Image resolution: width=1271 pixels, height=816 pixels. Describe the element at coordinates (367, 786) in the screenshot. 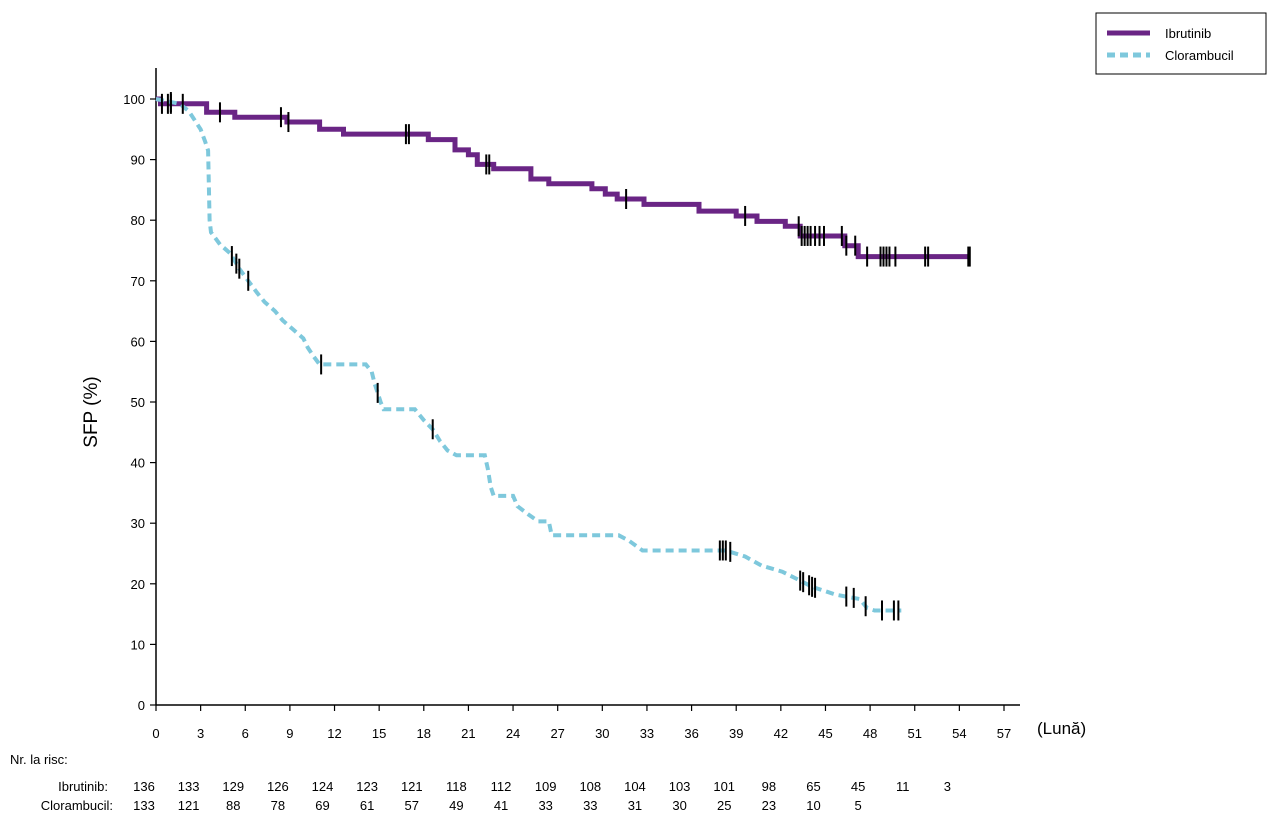

I see `risk-value: 123` at that location.